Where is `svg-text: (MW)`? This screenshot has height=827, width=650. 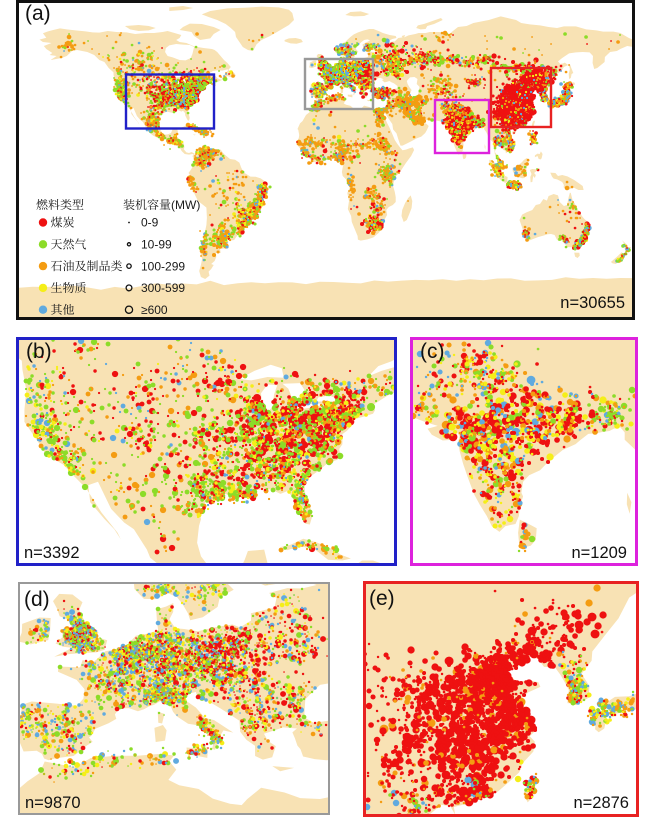 svg-text: (MW) is located at coordinates (185, 205).